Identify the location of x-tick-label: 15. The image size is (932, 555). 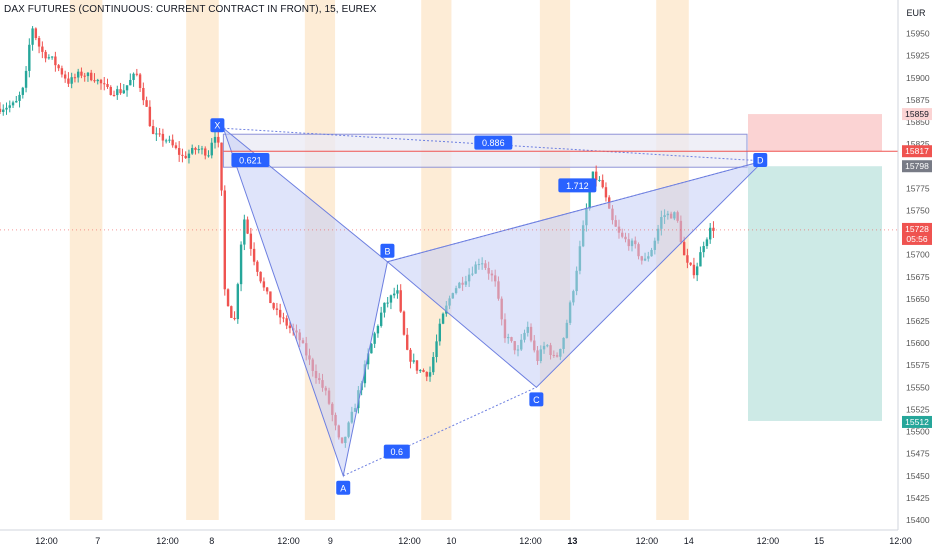
(819, 541).